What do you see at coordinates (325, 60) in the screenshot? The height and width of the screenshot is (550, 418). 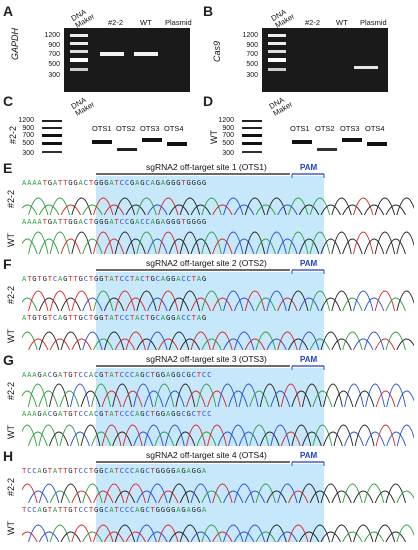 I see `gel-image-b` at bounding box center [325, 60].